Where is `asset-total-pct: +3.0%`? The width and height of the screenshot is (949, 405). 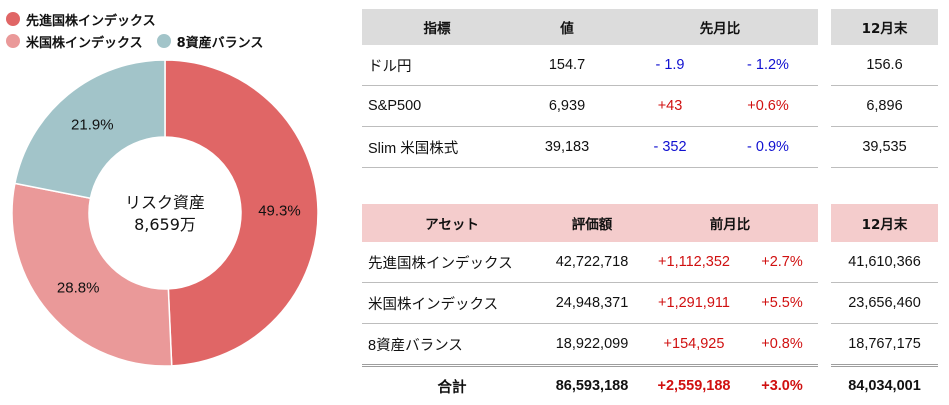
asset-total-pct: +3.0% is located at coordinates (782, 385).